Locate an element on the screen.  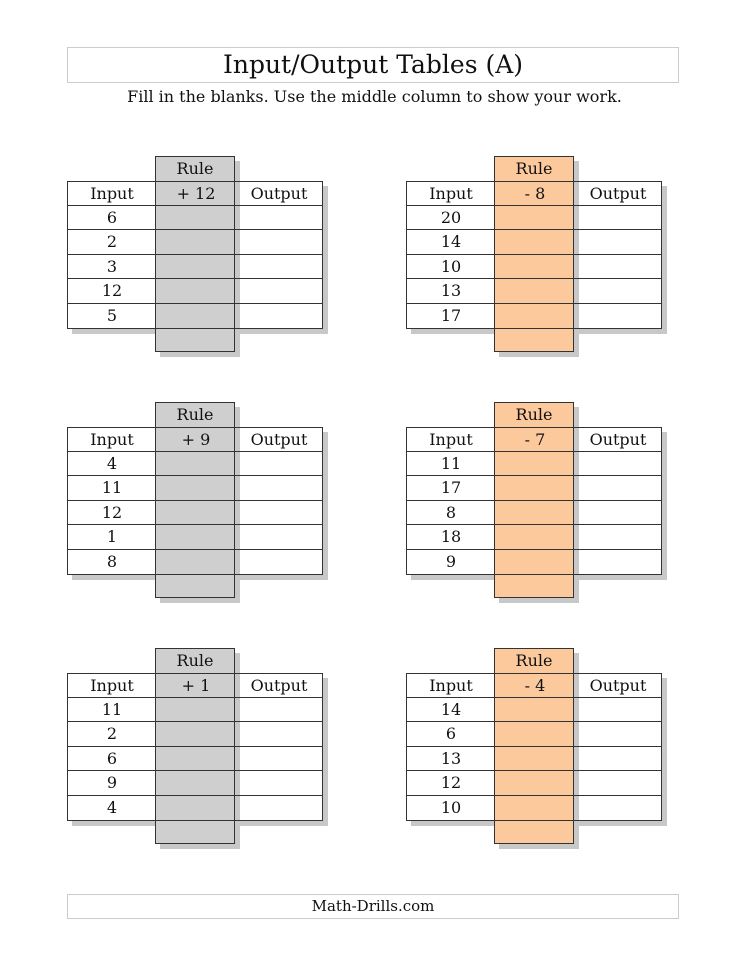
table-row: 13 is located at coordinates (534, 759).